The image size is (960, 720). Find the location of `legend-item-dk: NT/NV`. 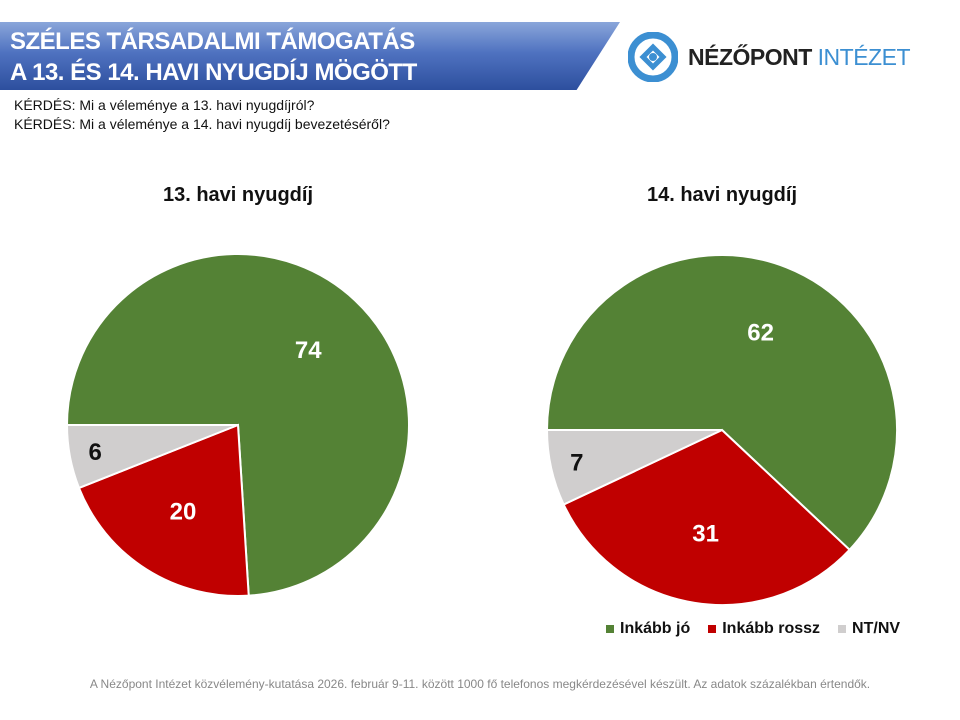

legend-item-dk: NT/NV is located at coordinates (869, 629).